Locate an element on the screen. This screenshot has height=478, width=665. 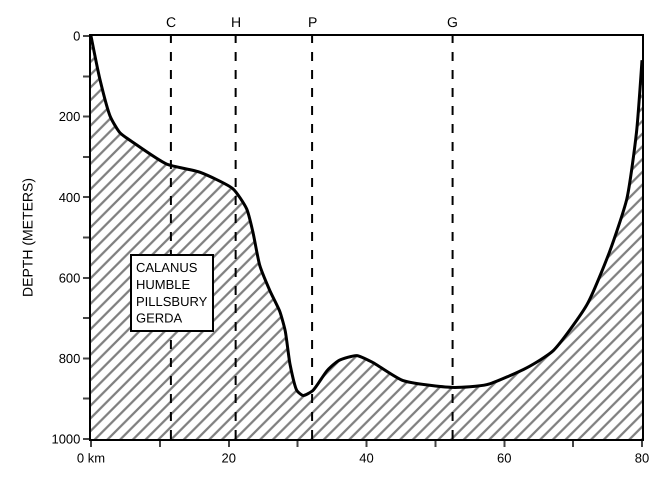
y-tick-label: 1000 is located at coordinates (65, 439).